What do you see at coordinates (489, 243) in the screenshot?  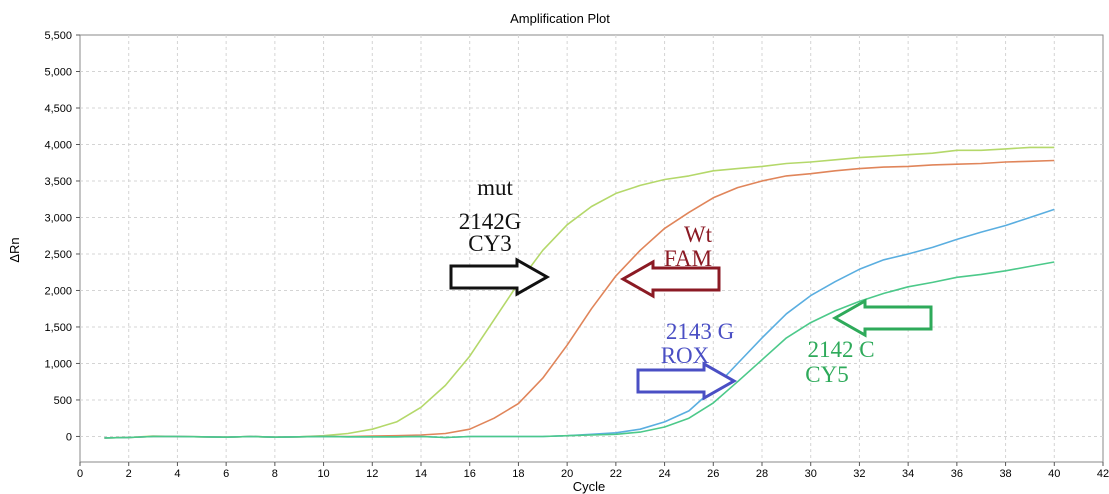 I see `annotation-label: CY3` at bounding box center [489, 243].